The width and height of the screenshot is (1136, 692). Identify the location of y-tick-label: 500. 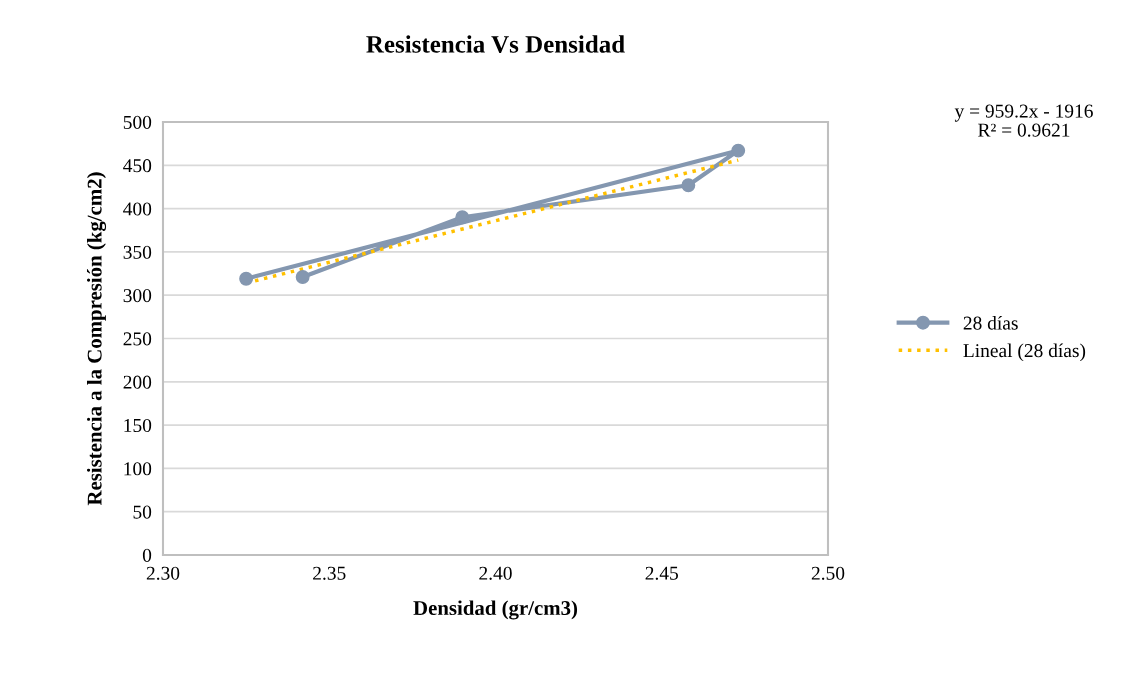
(137, 122).